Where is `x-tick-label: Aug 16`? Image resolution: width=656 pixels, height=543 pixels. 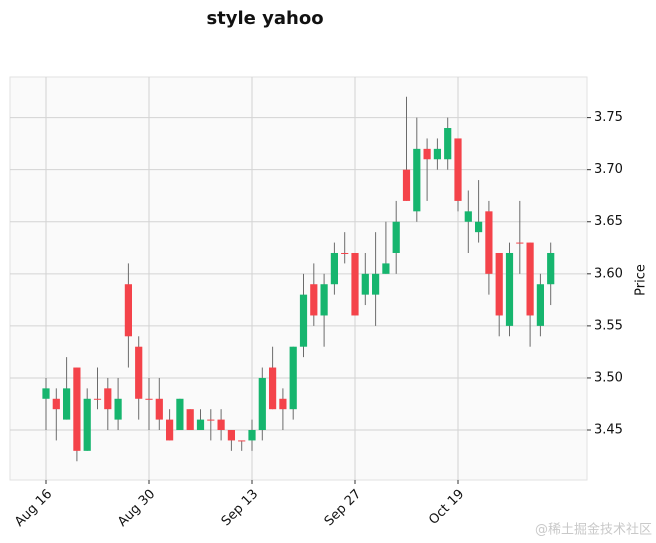 x-tick-label: Aug 16 is located at coordinates (33, 508).